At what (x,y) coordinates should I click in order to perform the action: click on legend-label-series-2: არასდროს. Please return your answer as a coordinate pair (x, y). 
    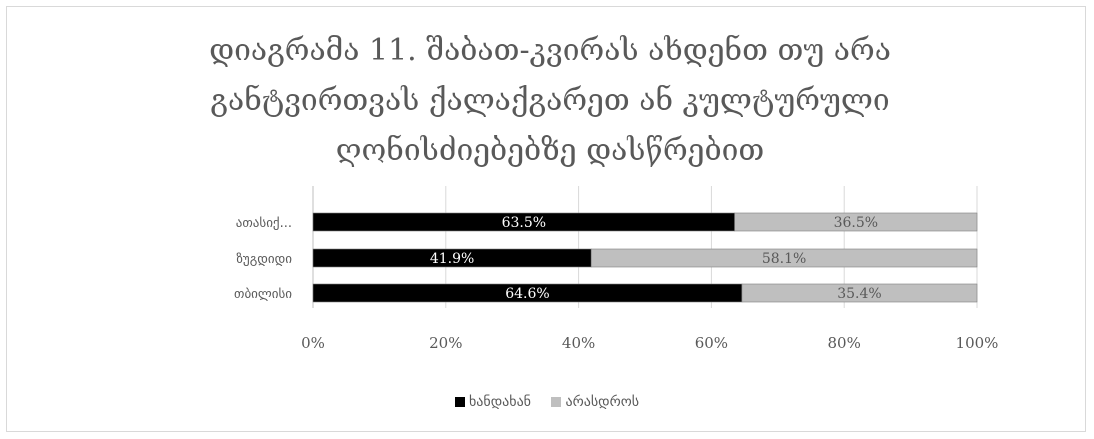
    Looking at the image, I should click on (602, 402).